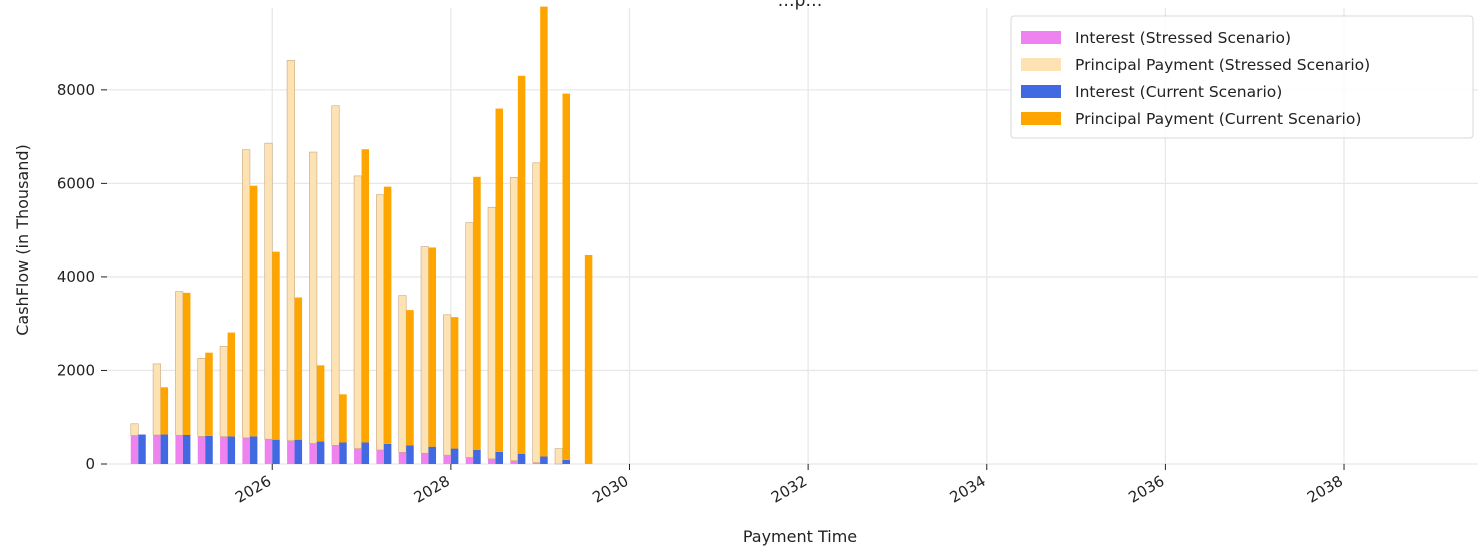  I want to click on x-tick-label: 2038, so click(1325, 489).